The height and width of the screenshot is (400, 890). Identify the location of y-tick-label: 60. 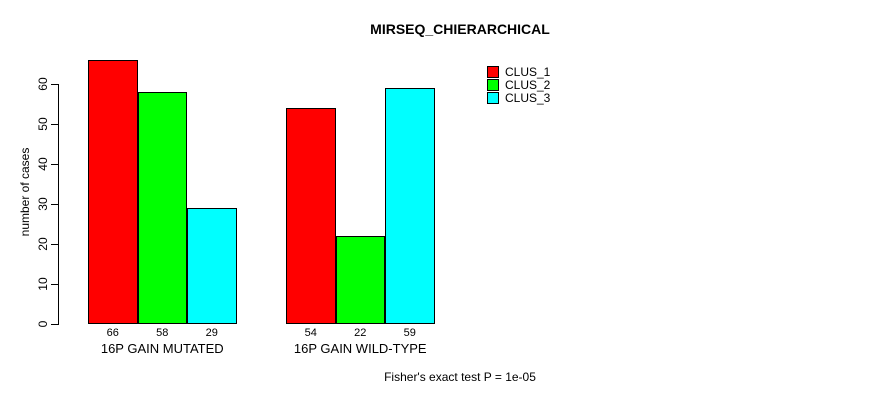
(43, 84).